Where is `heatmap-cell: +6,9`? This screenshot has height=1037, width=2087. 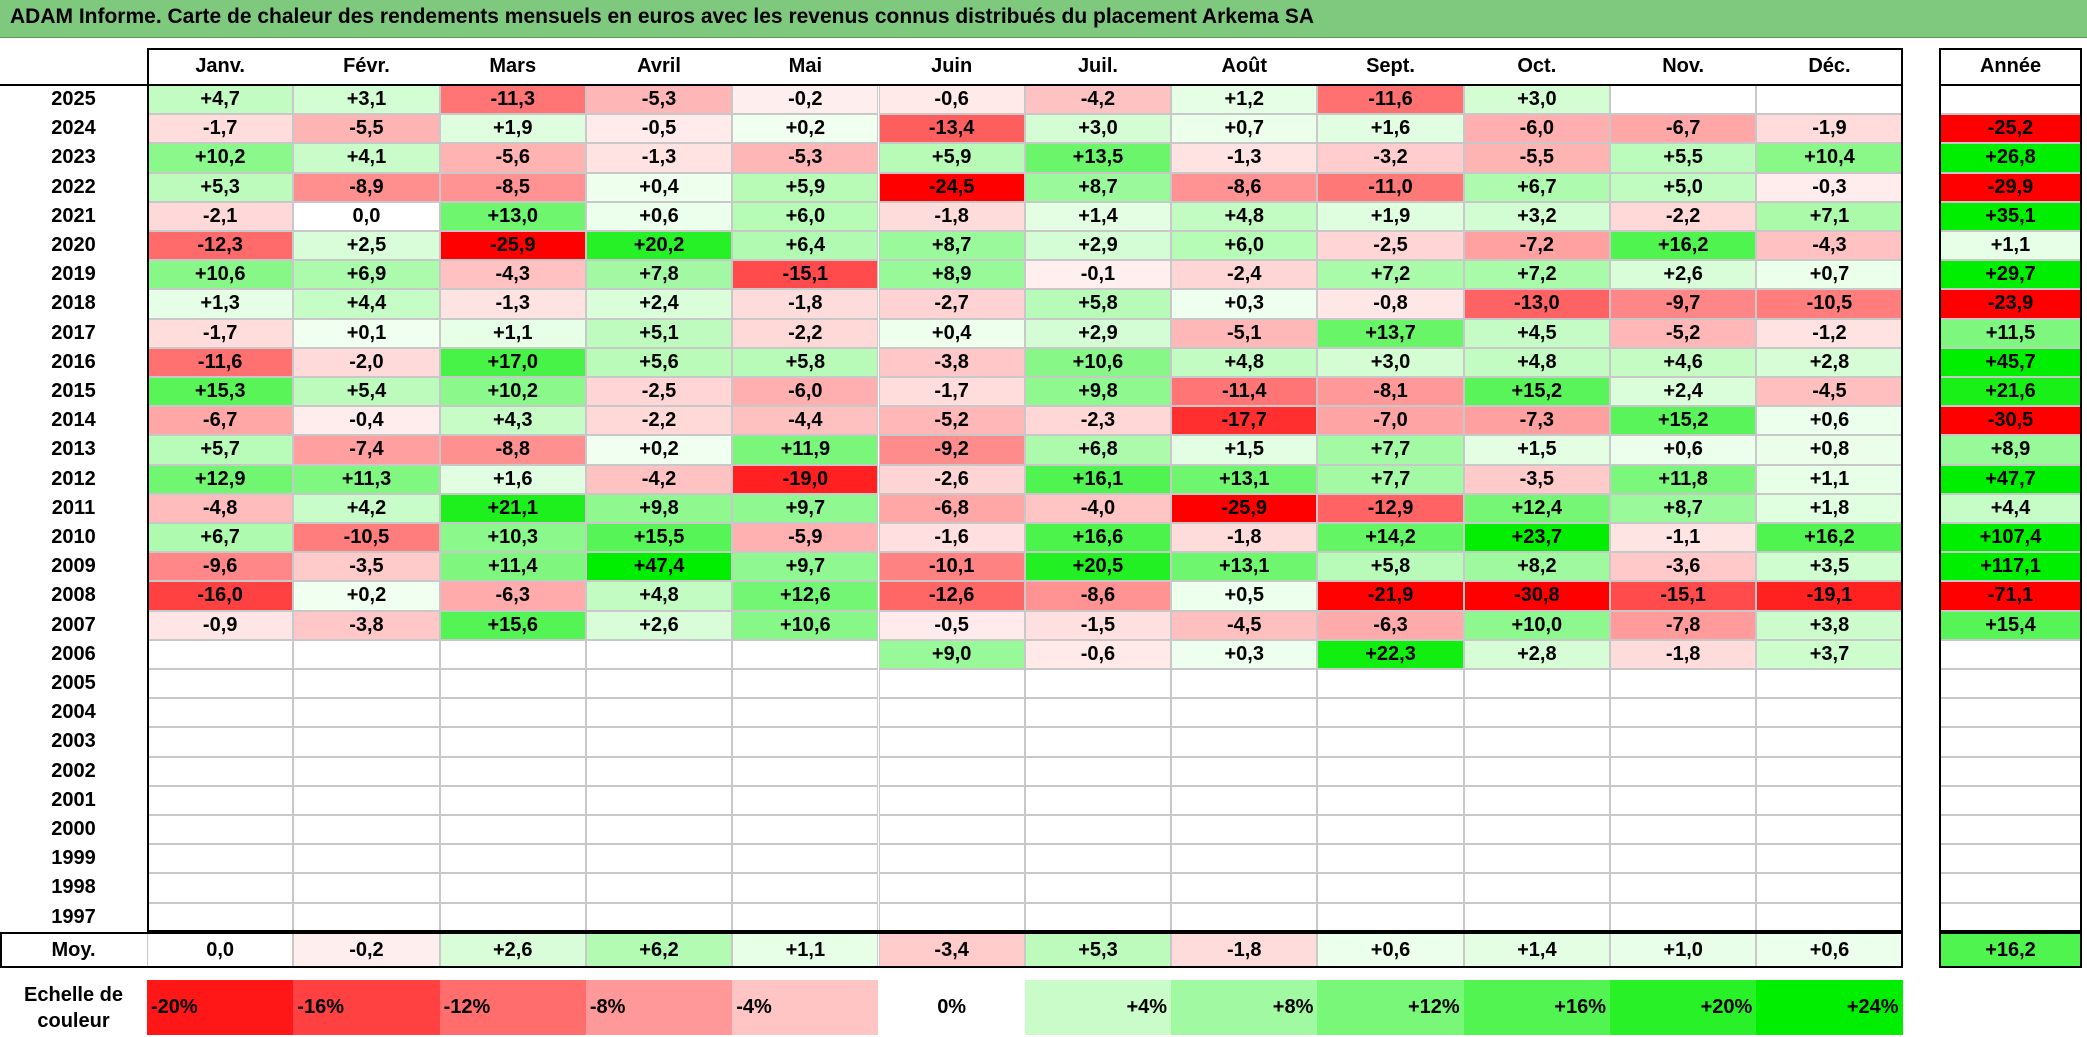 heatmap-cell: +6,9 is located at coordinates (366, 275).